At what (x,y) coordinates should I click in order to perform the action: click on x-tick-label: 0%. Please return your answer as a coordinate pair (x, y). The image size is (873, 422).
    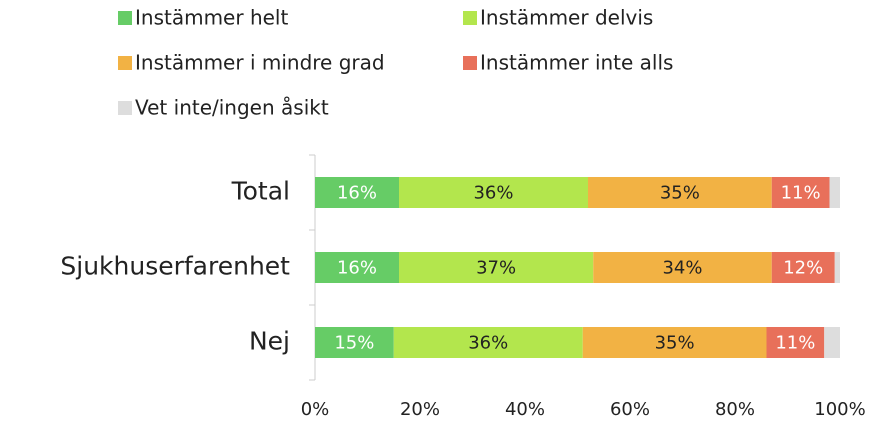
    Looking at the image, I should click on (315, 409).